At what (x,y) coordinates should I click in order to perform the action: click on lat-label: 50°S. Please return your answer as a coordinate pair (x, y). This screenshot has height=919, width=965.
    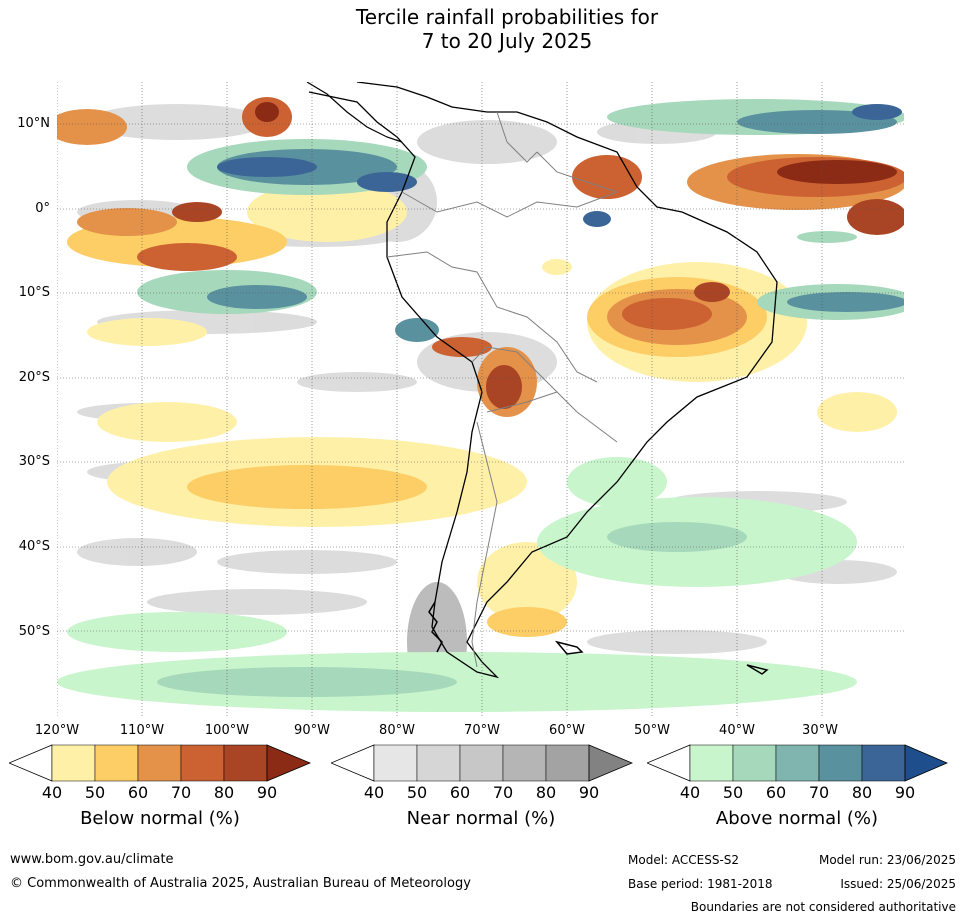
    Looking at the image, I should click on (34, 631).